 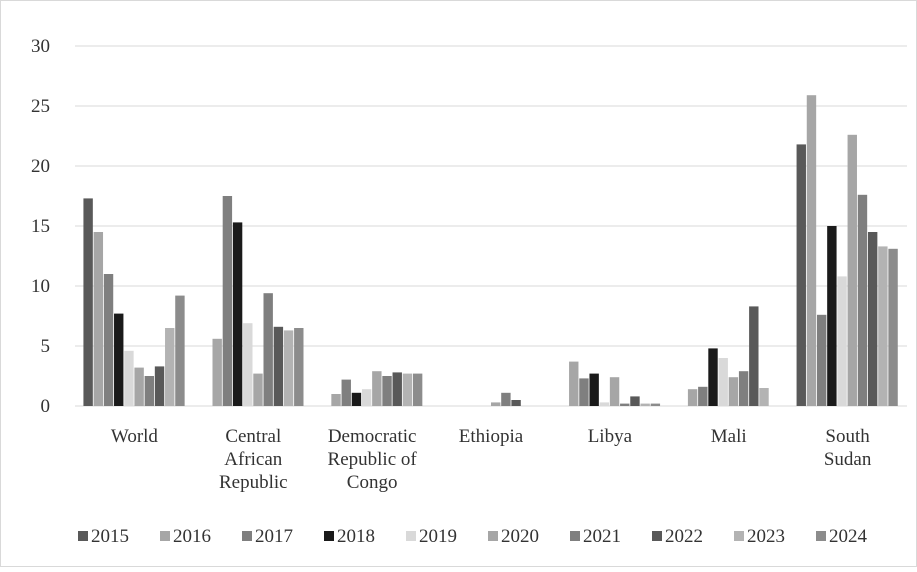 I want to click on legend-item: 2021, so click(x=595, y=536).